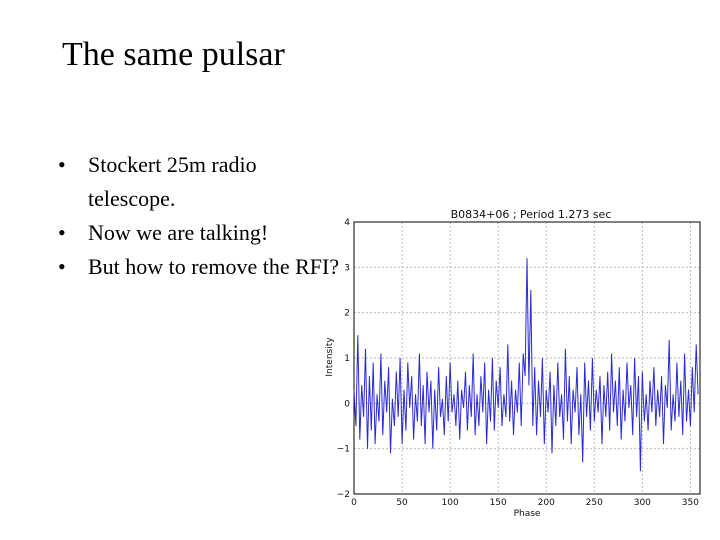  What do you see at coordinates (347, 314) in the screenshot?
I see `y-tick-label: 2` at bounding box center [347, 314].